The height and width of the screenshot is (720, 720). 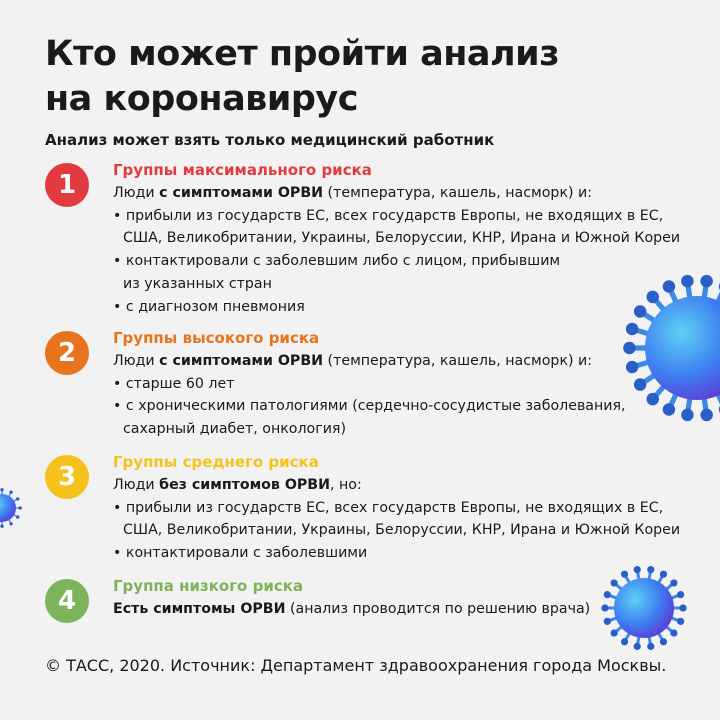 I want to click on group-title: Группы среднего риска, so click(x=216, y=462).